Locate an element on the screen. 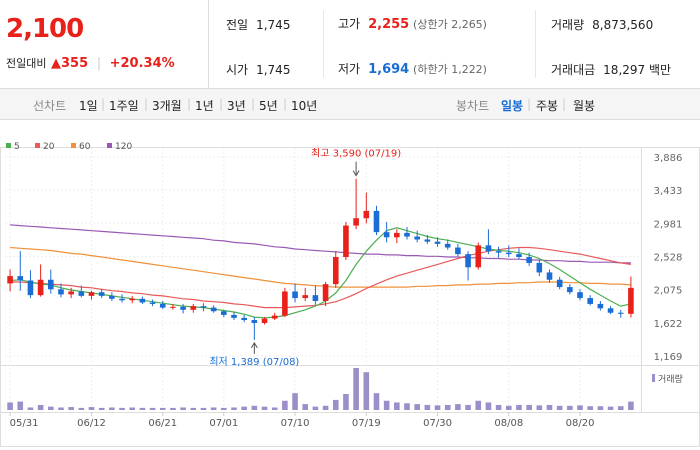 This screenshot has width=700, height=450. period-3y: 3년 is located at coordinates (236, 106).